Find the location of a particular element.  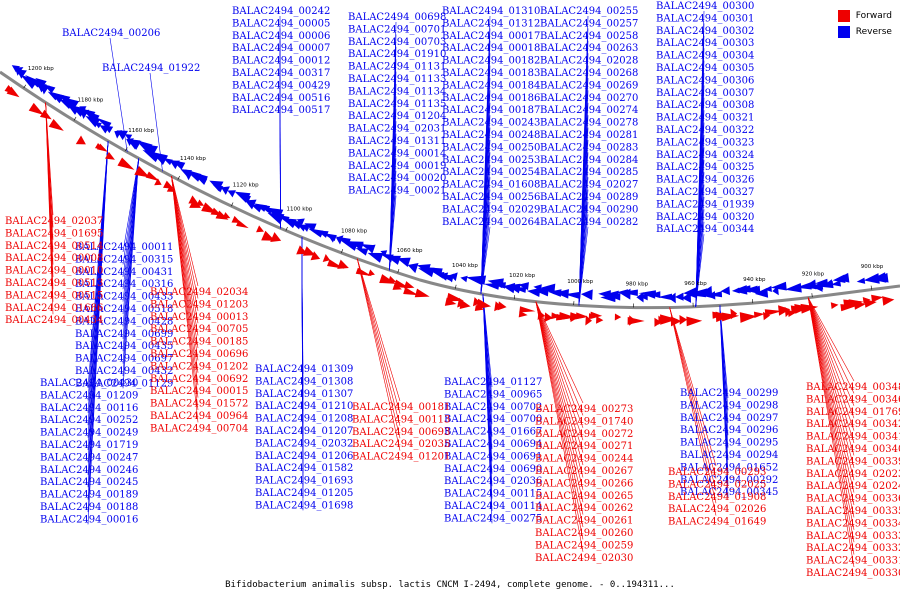

legend-reverse: Reverse is located at coordinates (864, 32).